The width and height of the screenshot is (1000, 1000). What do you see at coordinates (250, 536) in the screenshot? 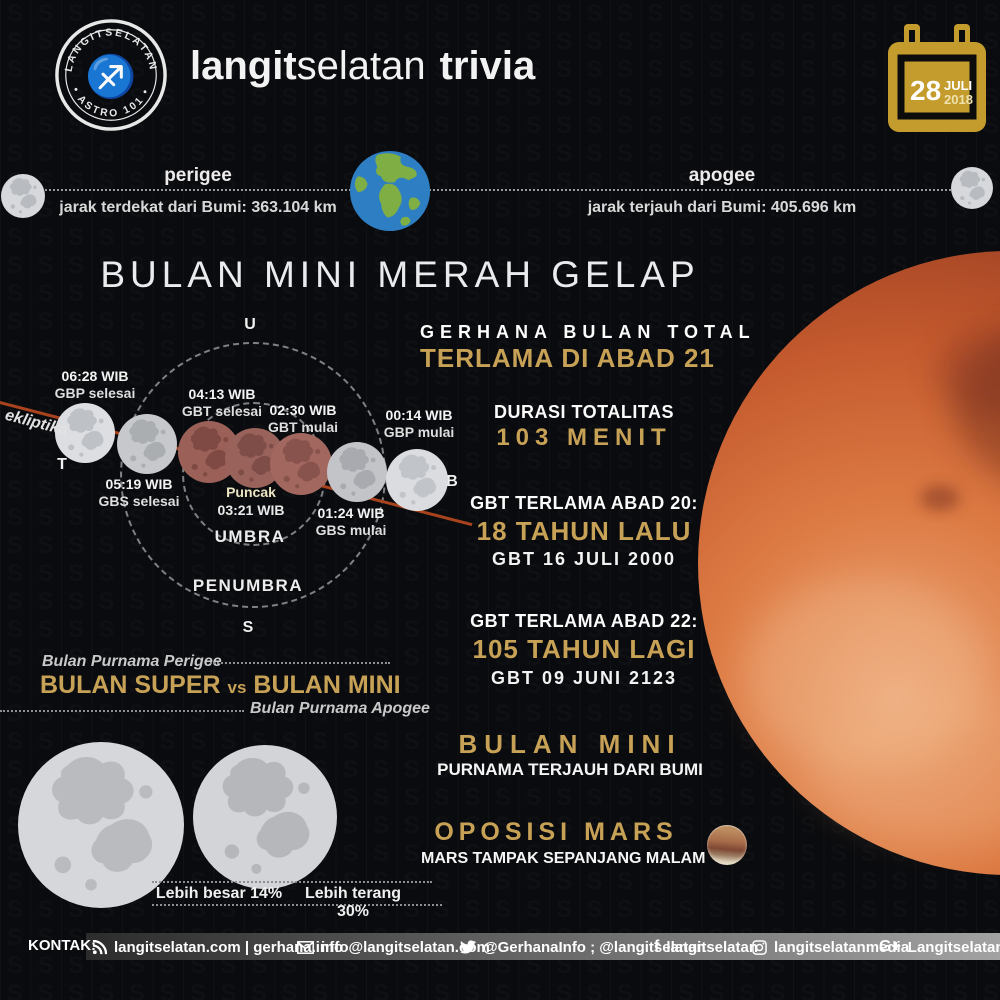
I see `umbra-label: UMBRA` at bounding box center [250, 536].